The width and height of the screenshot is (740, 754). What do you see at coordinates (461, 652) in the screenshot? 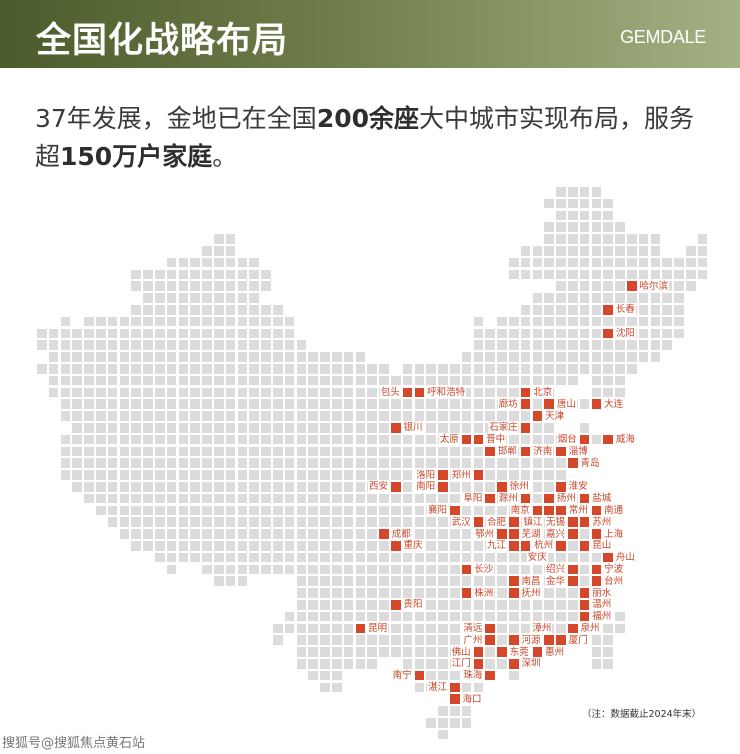
I see `city-label: 佛山` at bounding box center [461, 652].